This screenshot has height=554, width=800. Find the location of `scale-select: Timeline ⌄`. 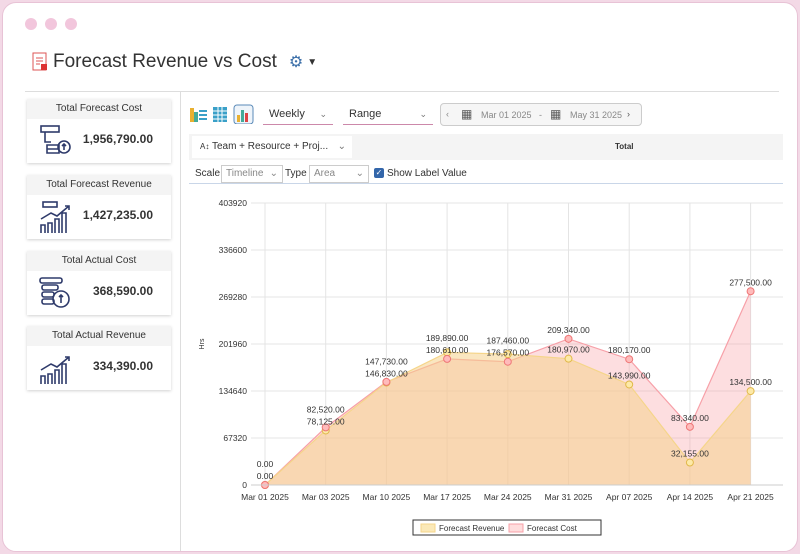

scale-select: Timeline ⌄ is located at coordinates (252, 174).